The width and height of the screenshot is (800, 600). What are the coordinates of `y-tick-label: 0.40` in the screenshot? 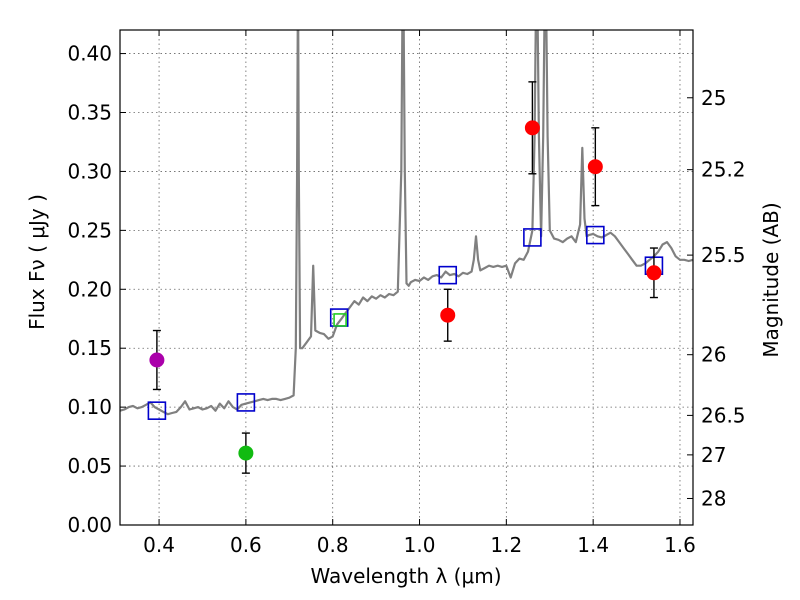 It's located at (89, 54).